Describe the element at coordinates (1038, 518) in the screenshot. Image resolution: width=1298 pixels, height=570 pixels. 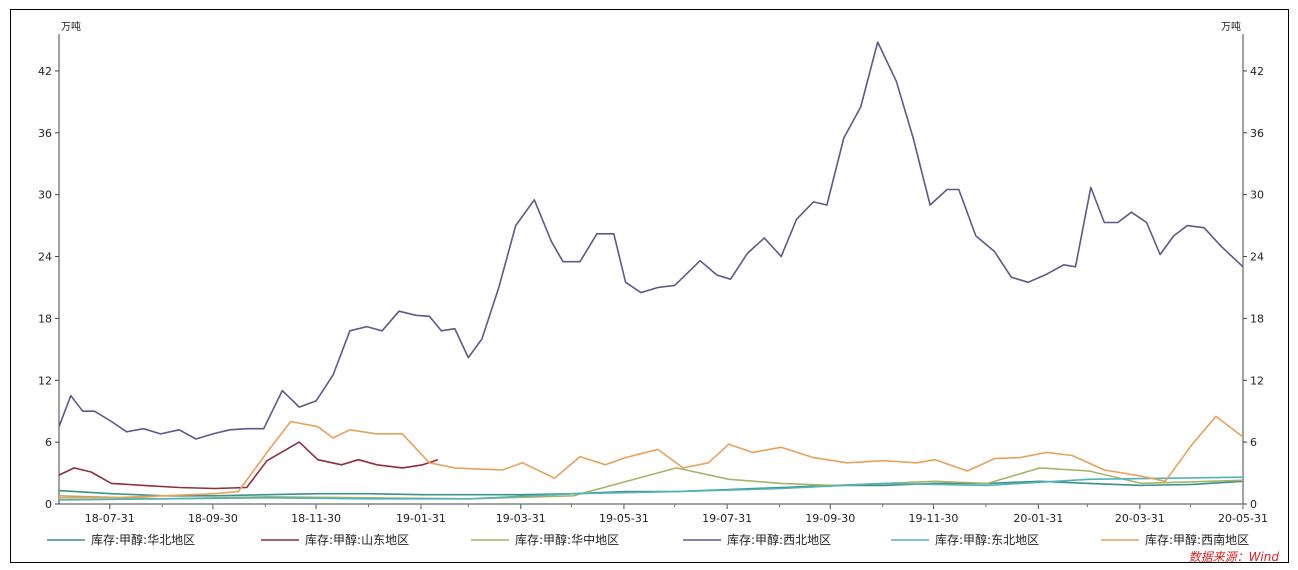
I see `x-tick-label: 20-01-31` at that location.